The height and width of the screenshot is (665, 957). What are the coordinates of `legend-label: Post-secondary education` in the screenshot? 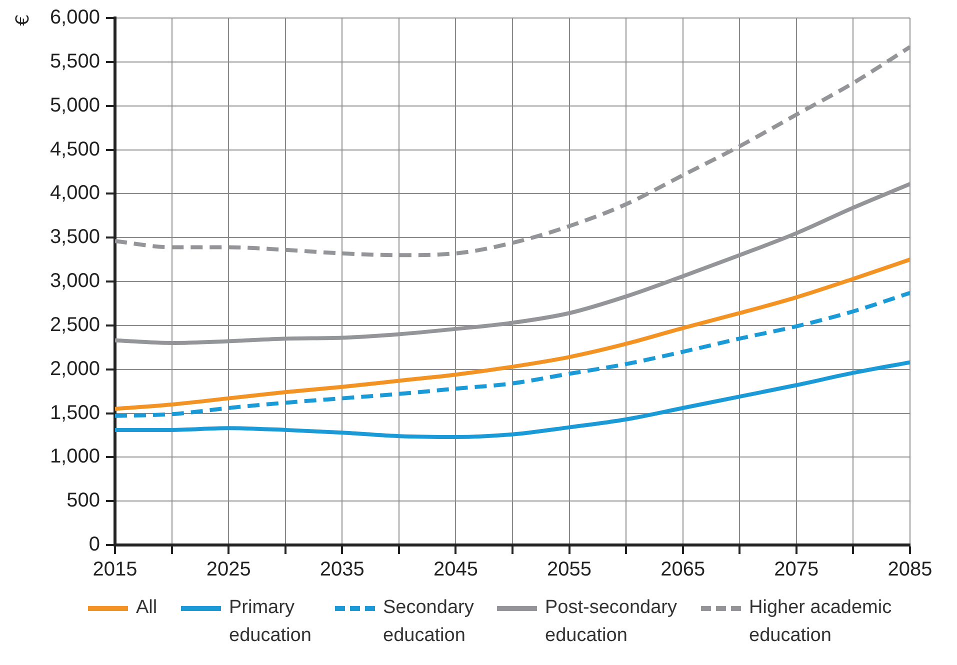 It's located at (611, 622).